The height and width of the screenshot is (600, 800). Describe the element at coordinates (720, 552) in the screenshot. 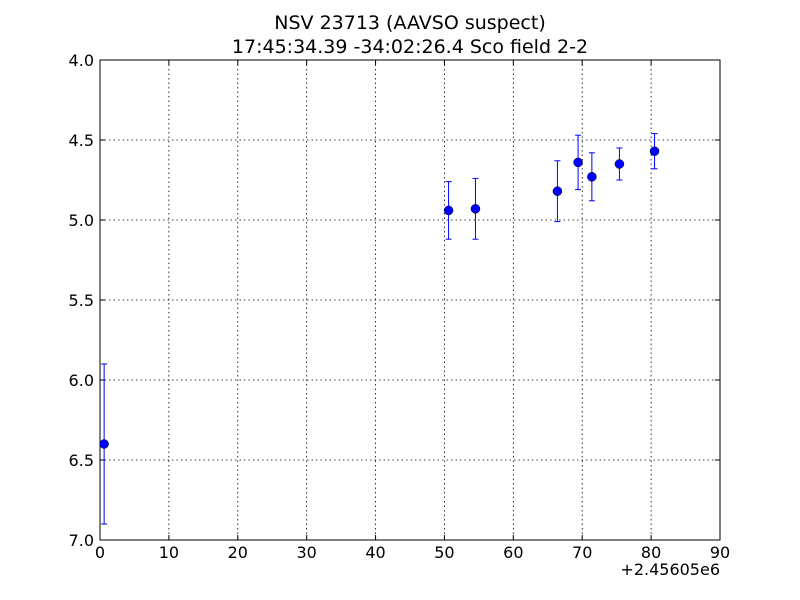

I see `x-tick-label: 90` at that location.